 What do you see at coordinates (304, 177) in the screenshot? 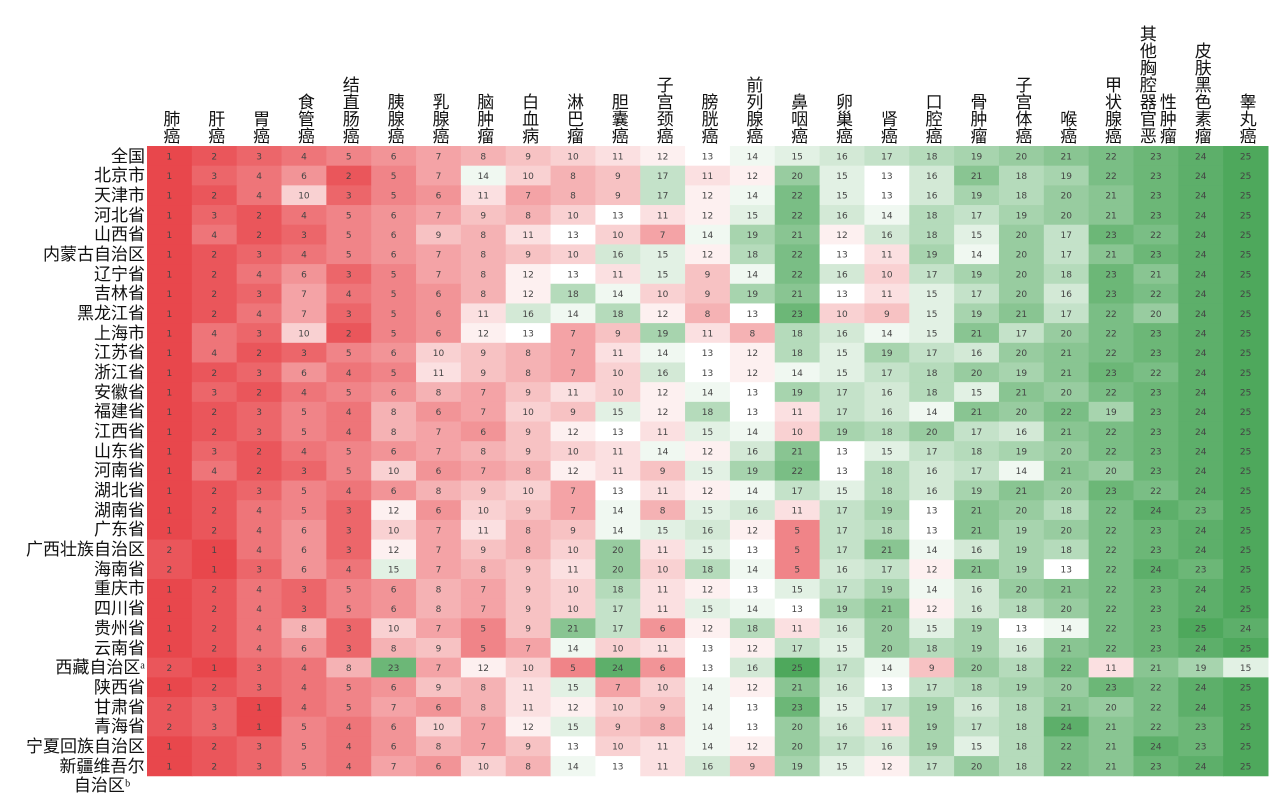
I see `cell-value: 6` at bounding box center [304, 177].